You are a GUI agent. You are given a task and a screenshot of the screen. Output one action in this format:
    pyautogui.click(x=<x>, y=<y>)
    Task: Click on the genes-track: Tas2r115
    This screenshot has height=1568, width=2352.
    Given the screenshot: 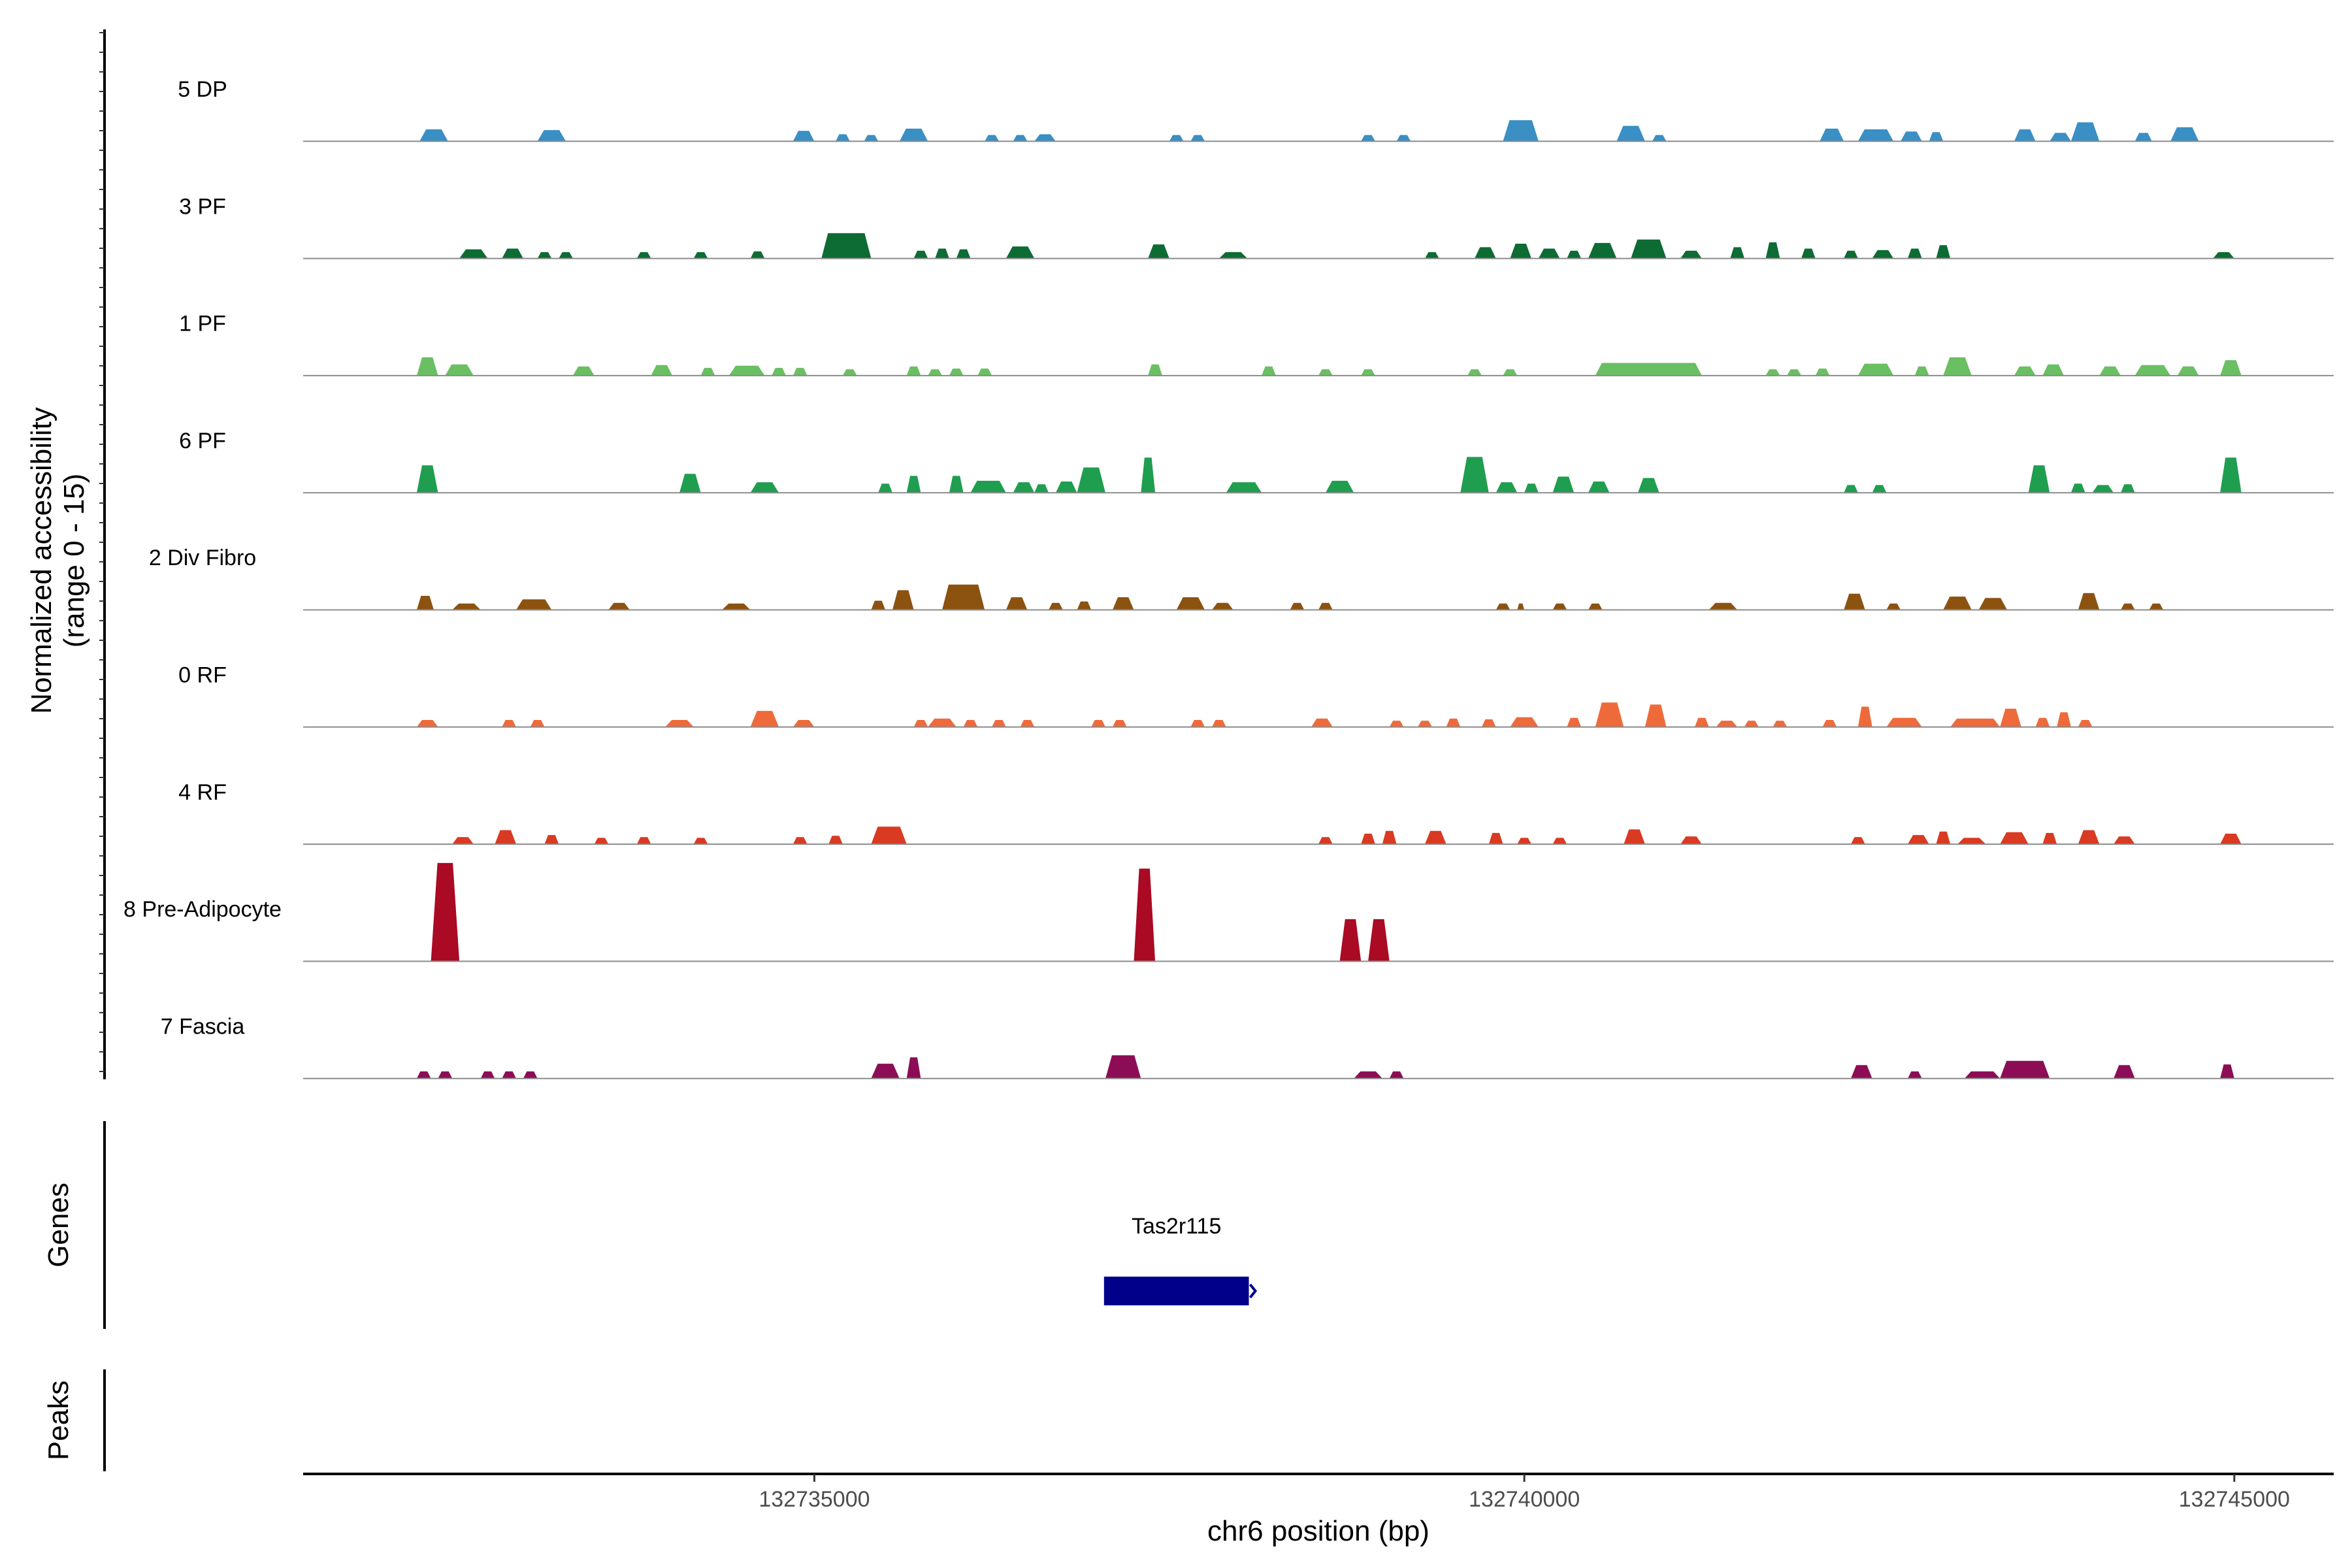 What is the action you would take?
    pyautogui.click(x=1180, y=1259)
    